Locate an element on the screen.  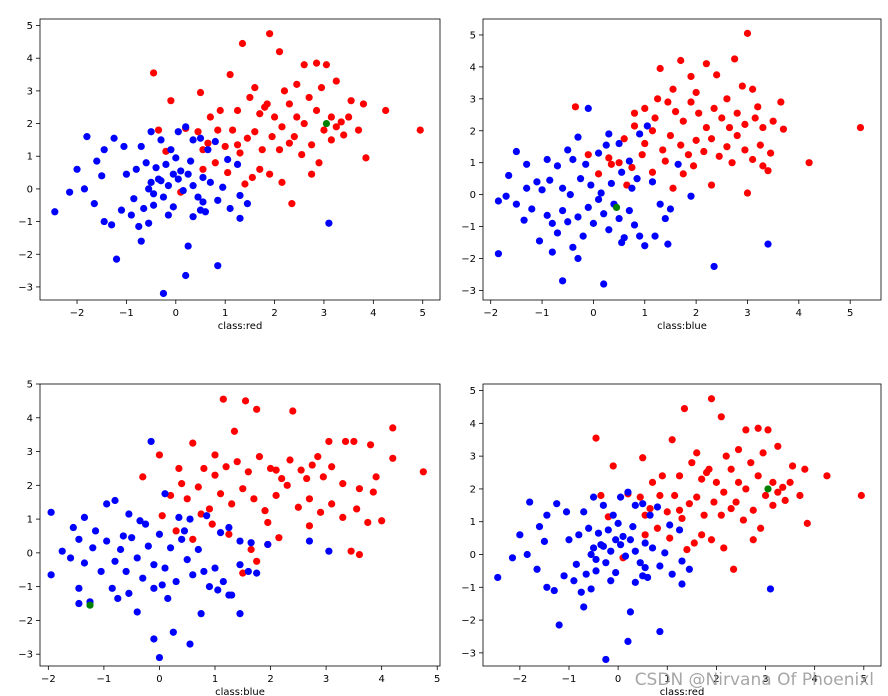
y-tick-label: 2 is located at coordinates (30, 486).